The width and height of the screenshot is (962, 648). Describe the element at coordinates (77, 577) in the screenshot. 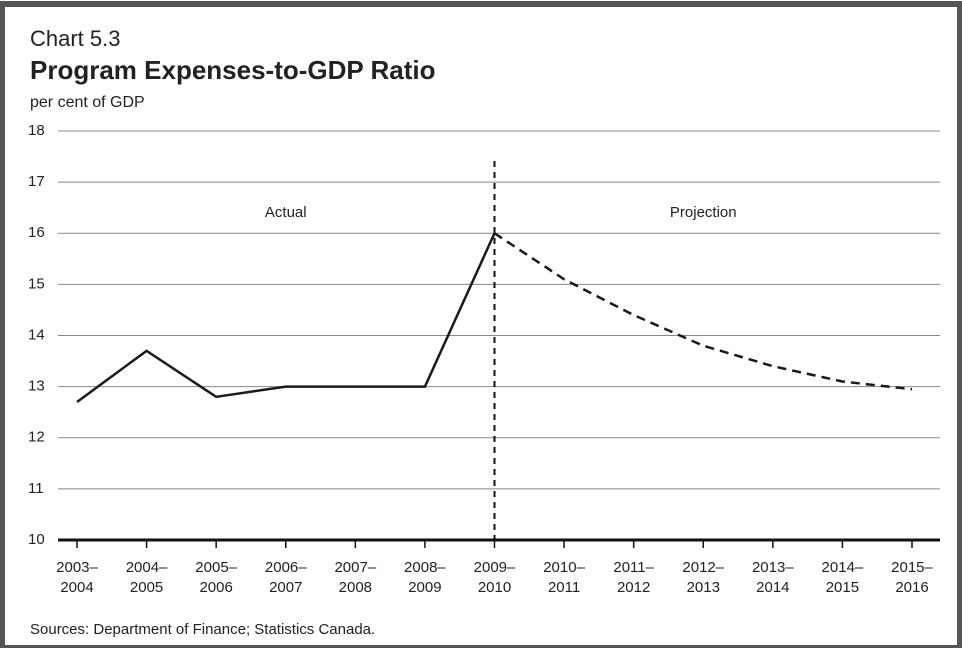

I see `x-tick-label: 2003– 2004` at that location.